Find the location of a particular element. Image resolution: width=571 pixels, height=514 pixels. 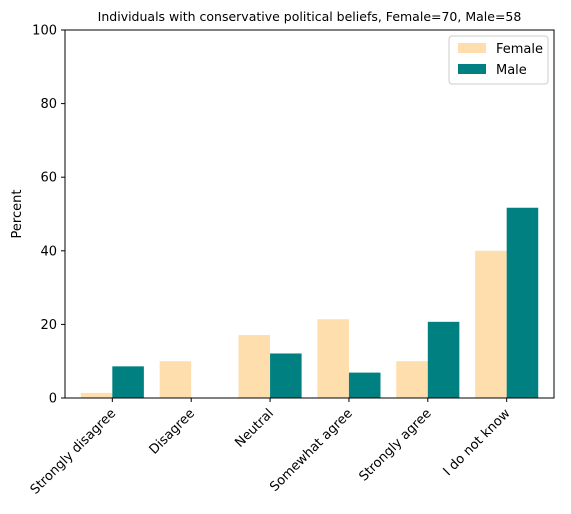

legend-swatch-male is located at coordinates (472, 69).